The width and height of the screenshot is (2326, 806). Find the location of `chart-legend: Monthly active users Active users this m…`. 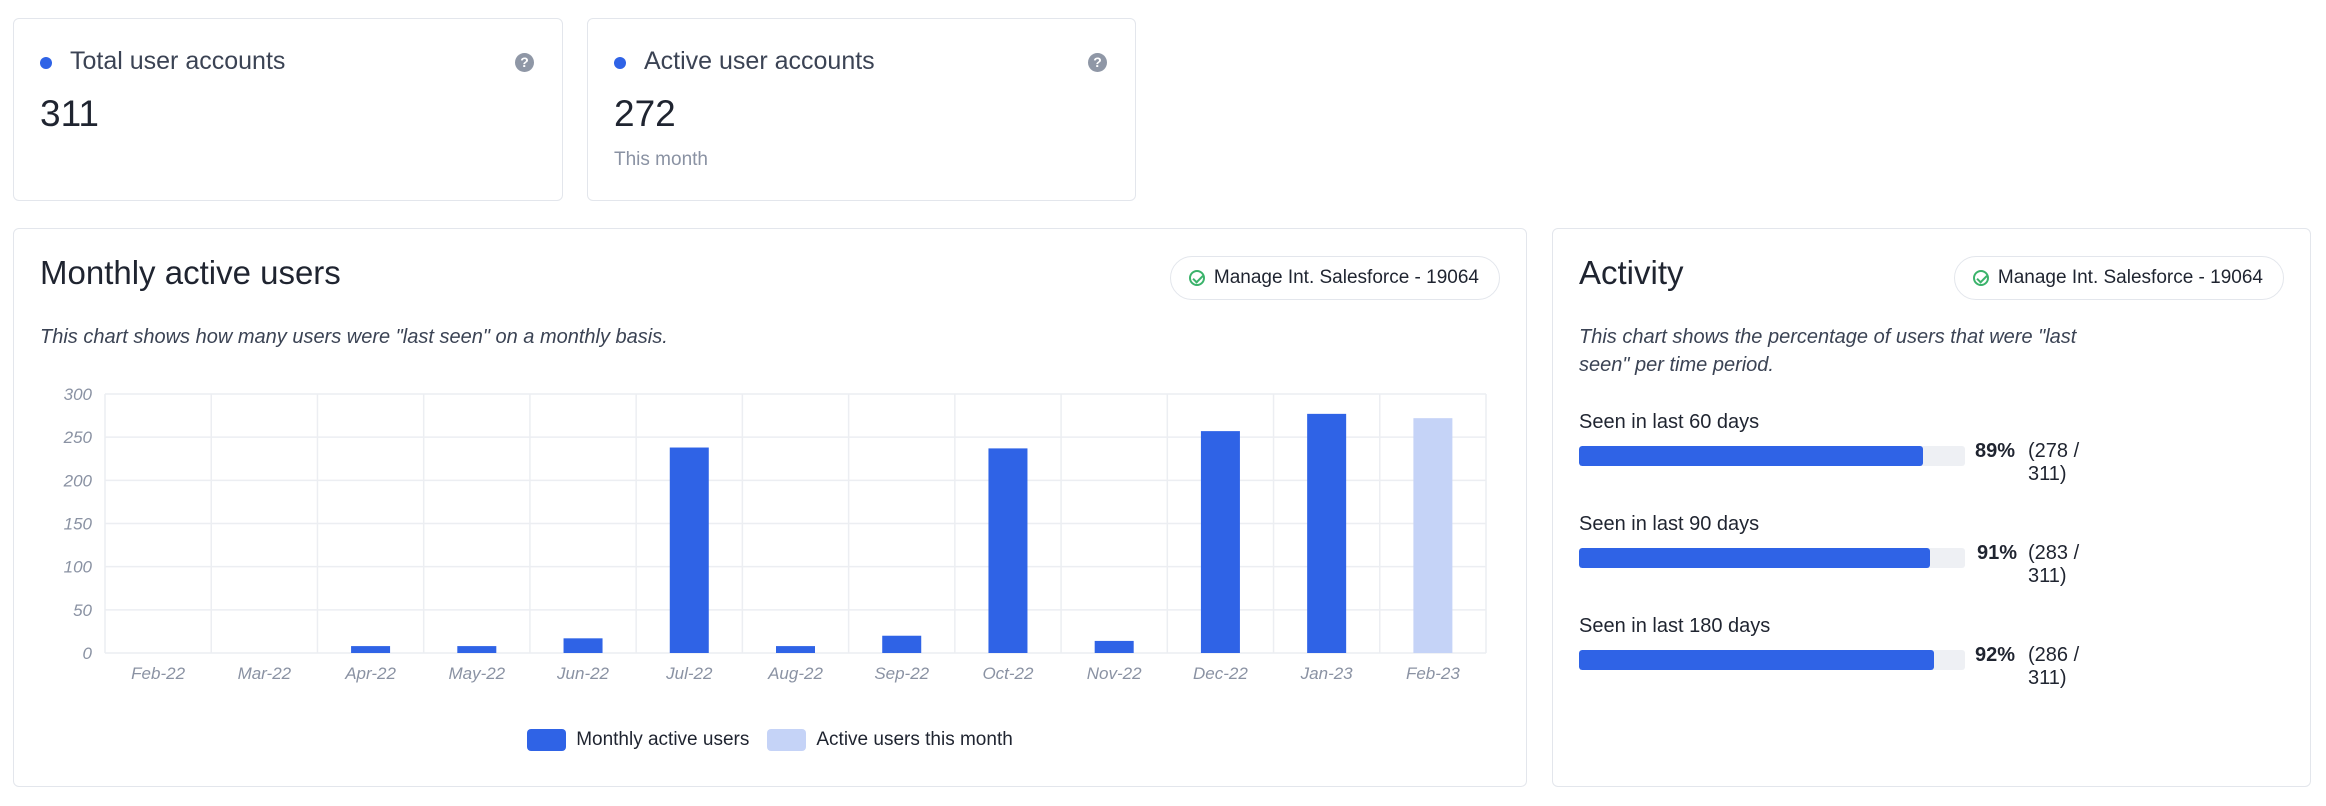

chart-legend: Monthly active users Active users this m… is located at coordinates (770, 740).